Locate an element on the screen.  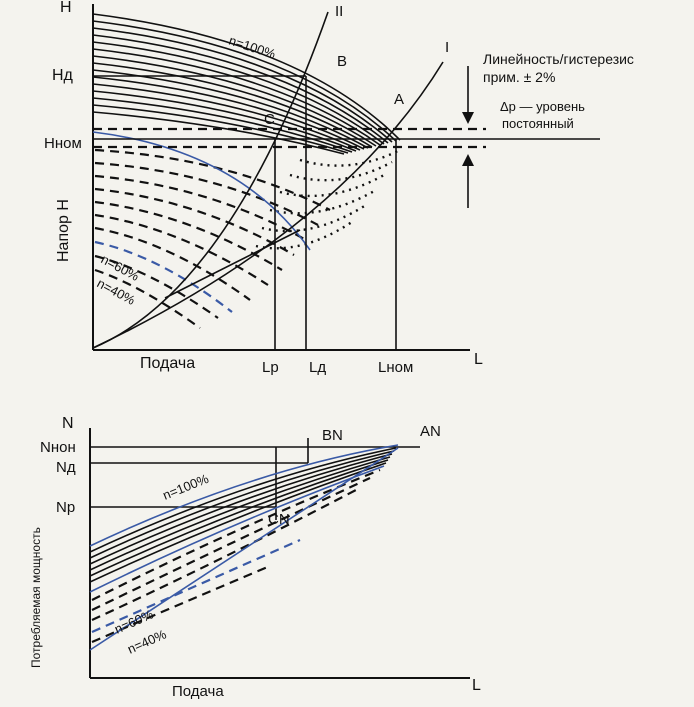
note-linearity: Линейность/гистерезис is located at coordinates (558, 59).